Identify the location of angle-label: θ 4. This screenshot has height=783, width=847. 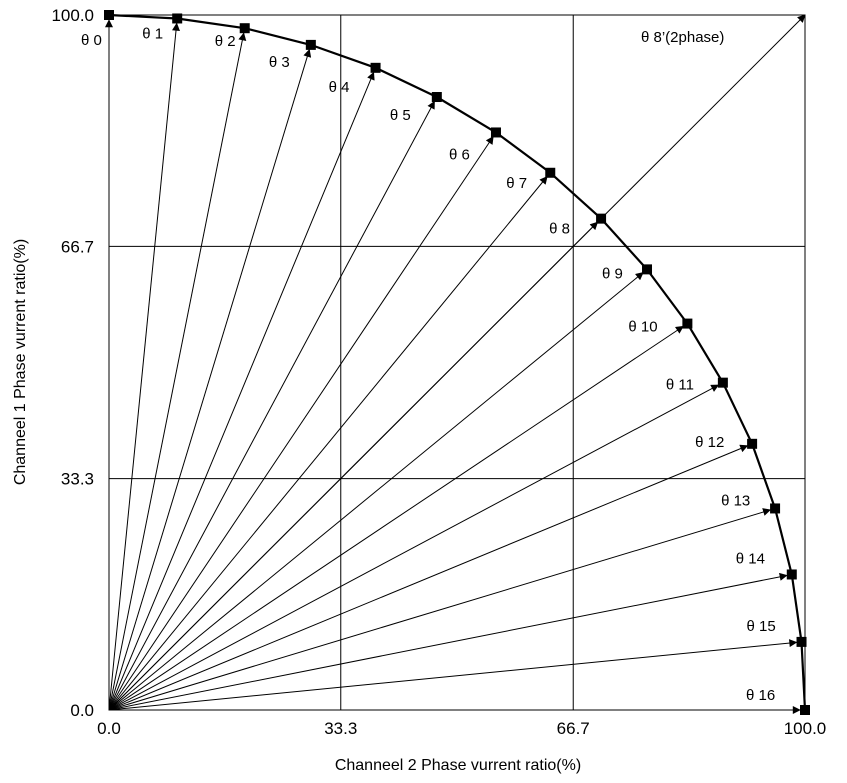
(339, 87).